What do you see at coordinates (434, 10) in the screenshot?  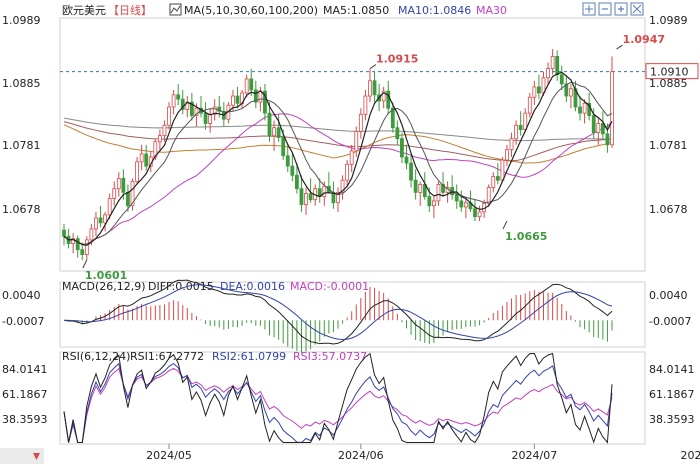 I see `ma10-value: MA10:1.0846` at bounding box center [434, 10].